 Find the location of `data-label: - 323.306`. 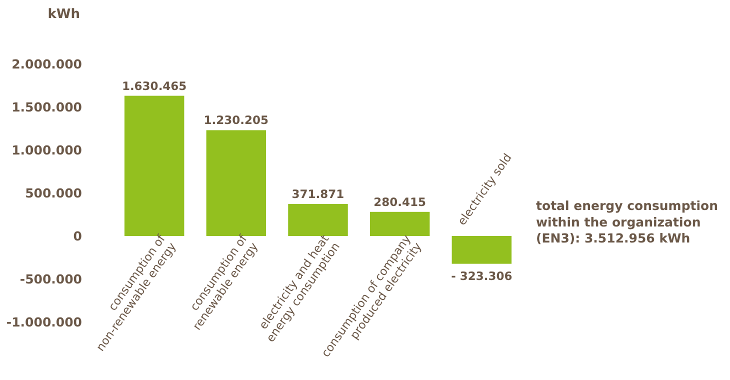

data-label: - 323.306 is located at coordinates (481, 275).